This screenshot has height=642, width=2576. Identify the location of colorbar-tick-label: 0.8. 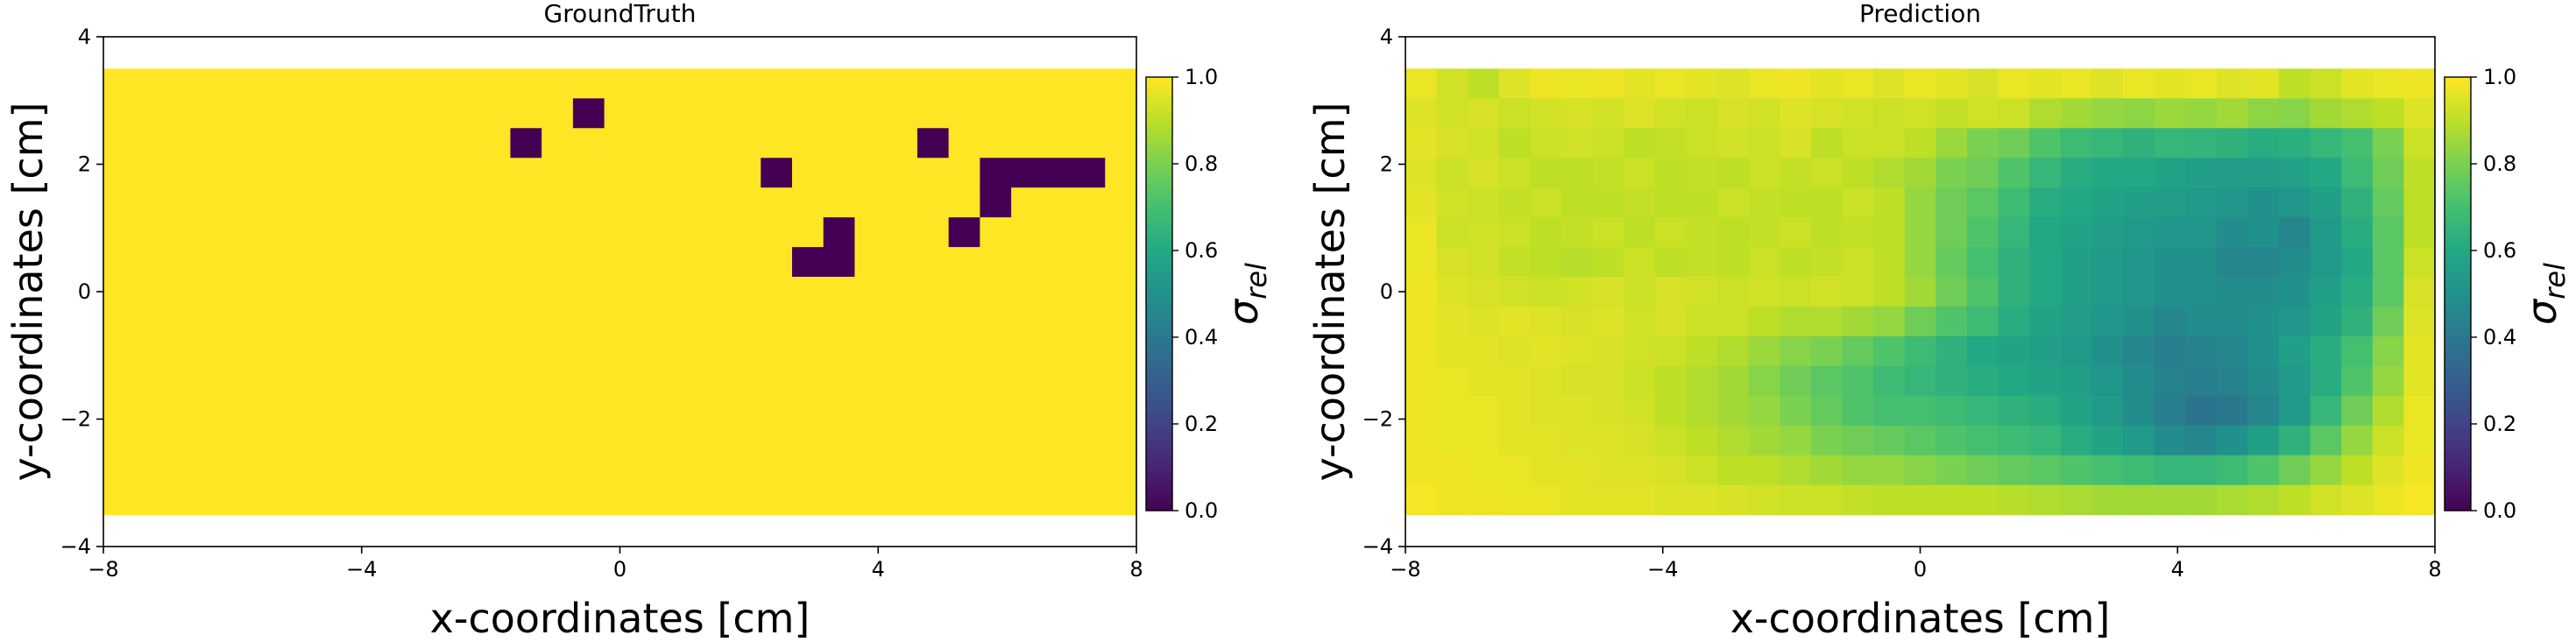
(2499, 164).